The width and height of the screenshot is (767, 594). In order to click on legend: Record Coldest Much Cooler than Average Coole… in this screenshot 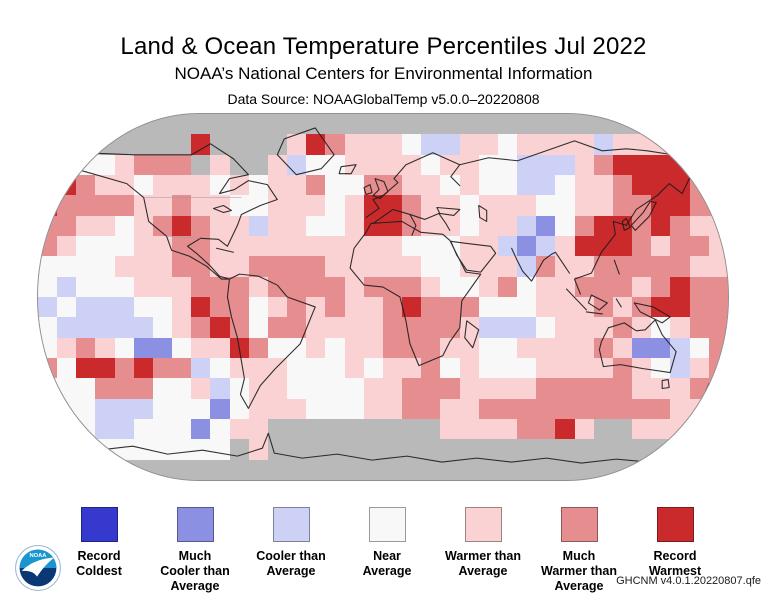, I will do `click(387, 550)`.